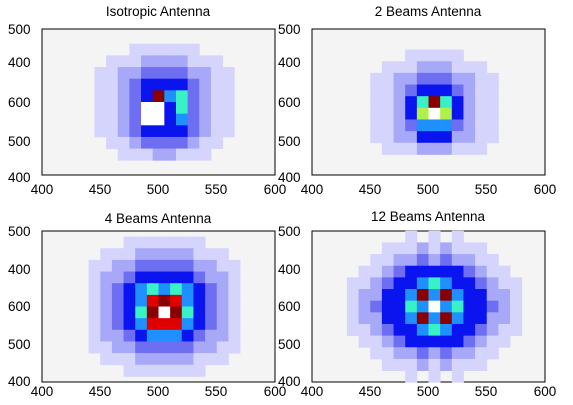 The height and width of the screenshot is (405, 573). Describe the element at coordinates (158, 218) in the screenshot. I see `chart-title: 4 Beams Antenna` at that location.